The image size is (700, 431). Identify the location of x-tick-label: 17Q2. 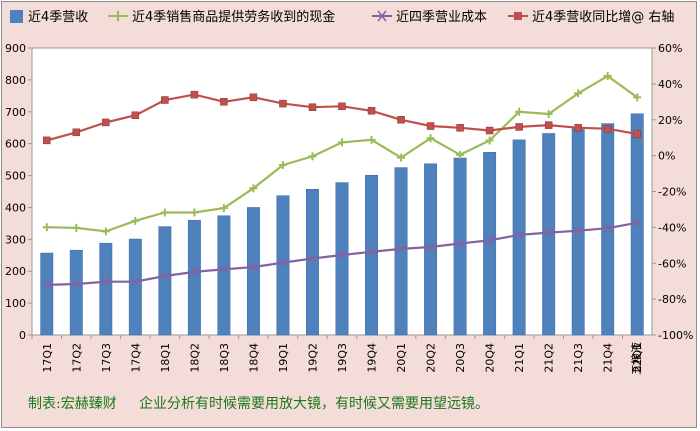
(76, 358).